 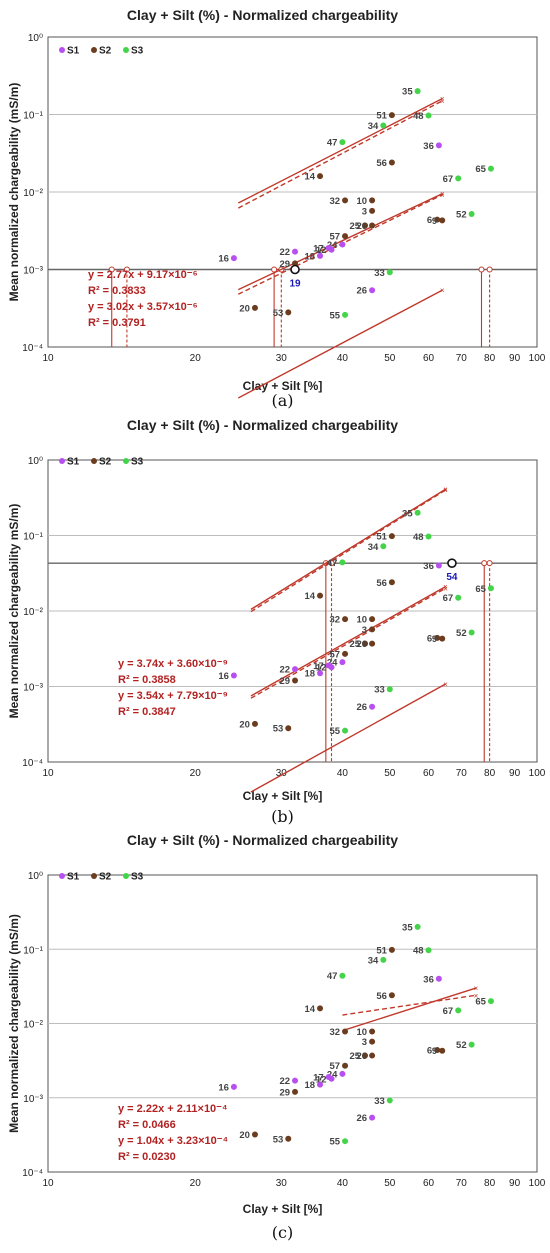 I want to click on intercept-marker, so click(x=481, y=269).